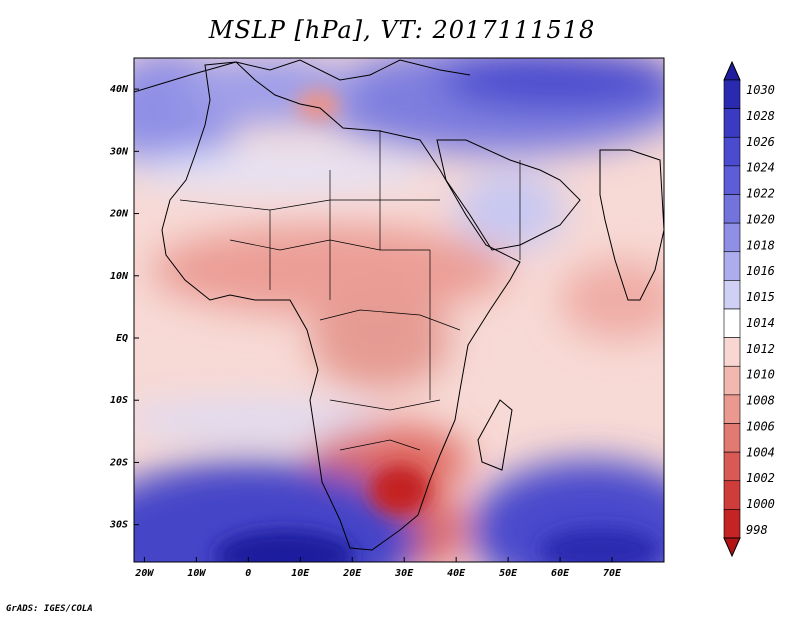 Image resolution: width=800 pixels, height=618 pixels. What do you see at coordinates (122, 338) in the screenshot?
I see `y-tick-label: EQ` at bounding box center [122, 338].